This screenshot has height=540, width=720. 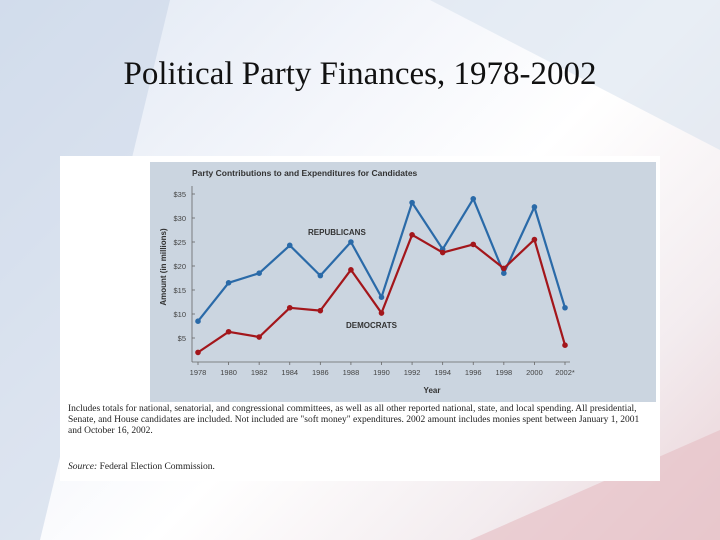 I want to click on y-tick-label: $15, so click(x=179, y=290).